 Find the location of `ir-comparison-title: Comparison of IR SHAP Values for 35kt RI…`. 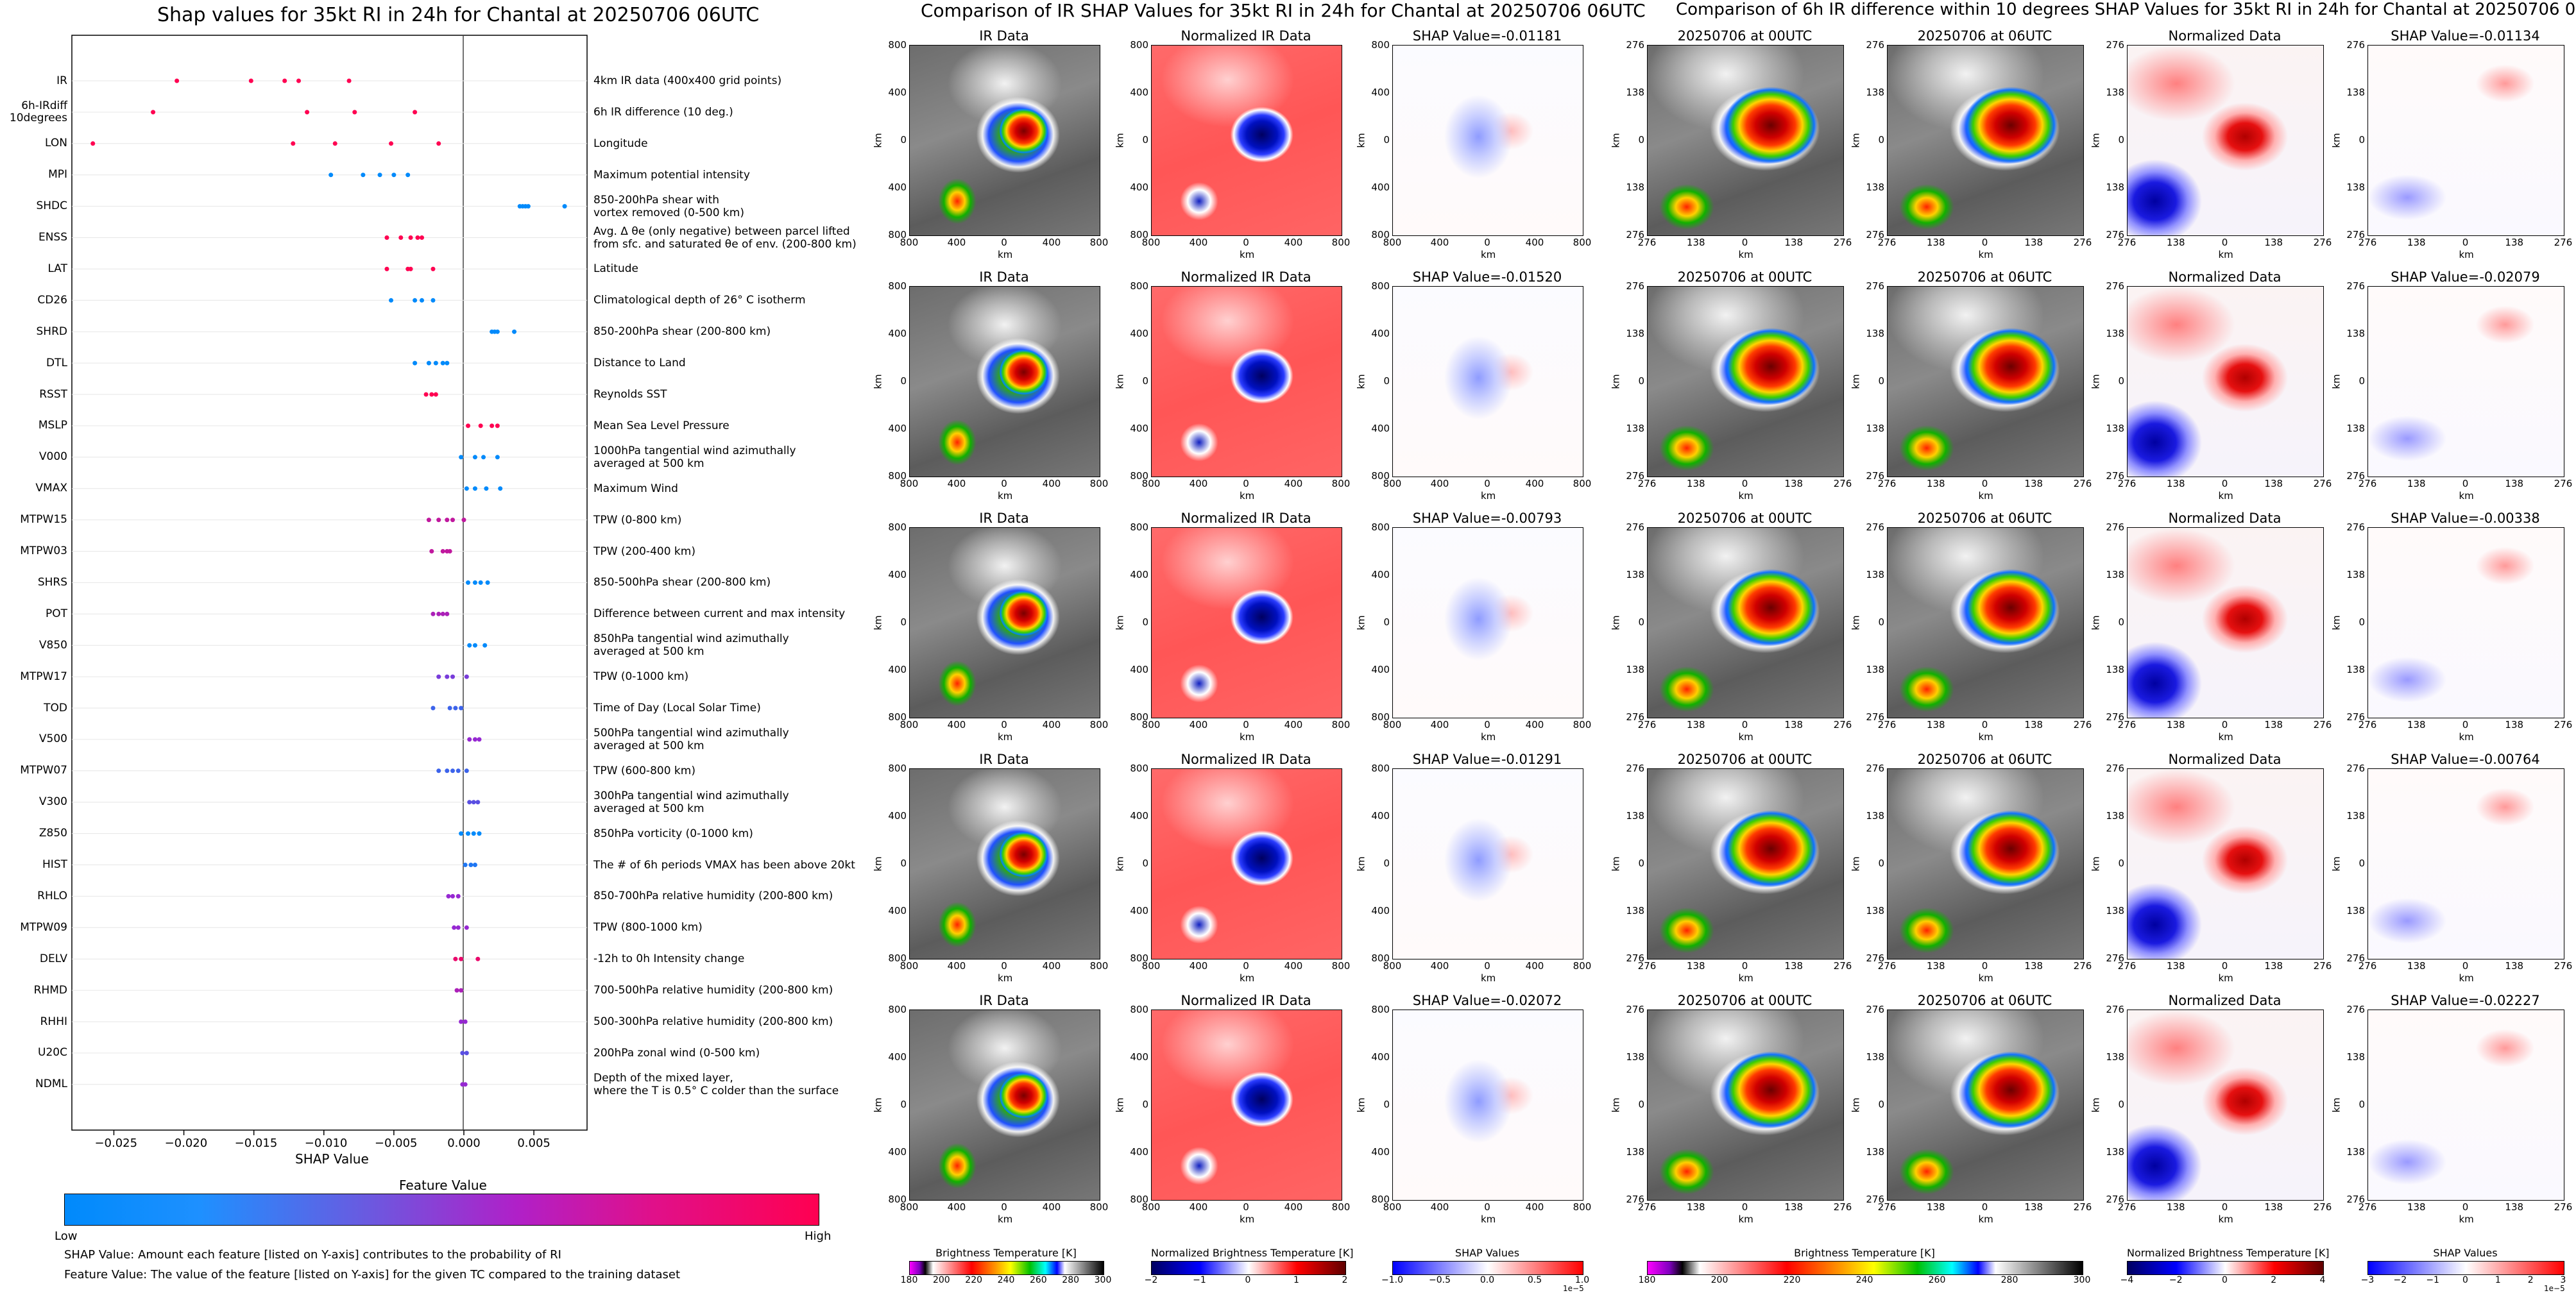

ir-comparison-title: Comparison of IR SHAP Values for 35kt RI… is located at coordinates (1283, 11).